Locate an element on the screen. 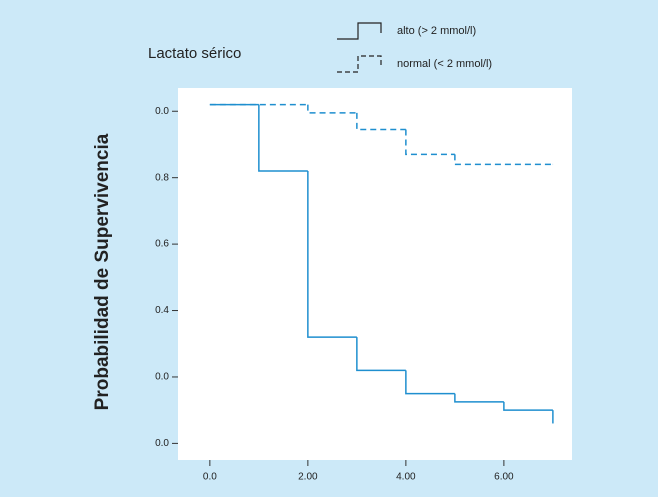 The image size is (658, 497). x-tick-label: 4.00 is located at coordinates (406, 477).